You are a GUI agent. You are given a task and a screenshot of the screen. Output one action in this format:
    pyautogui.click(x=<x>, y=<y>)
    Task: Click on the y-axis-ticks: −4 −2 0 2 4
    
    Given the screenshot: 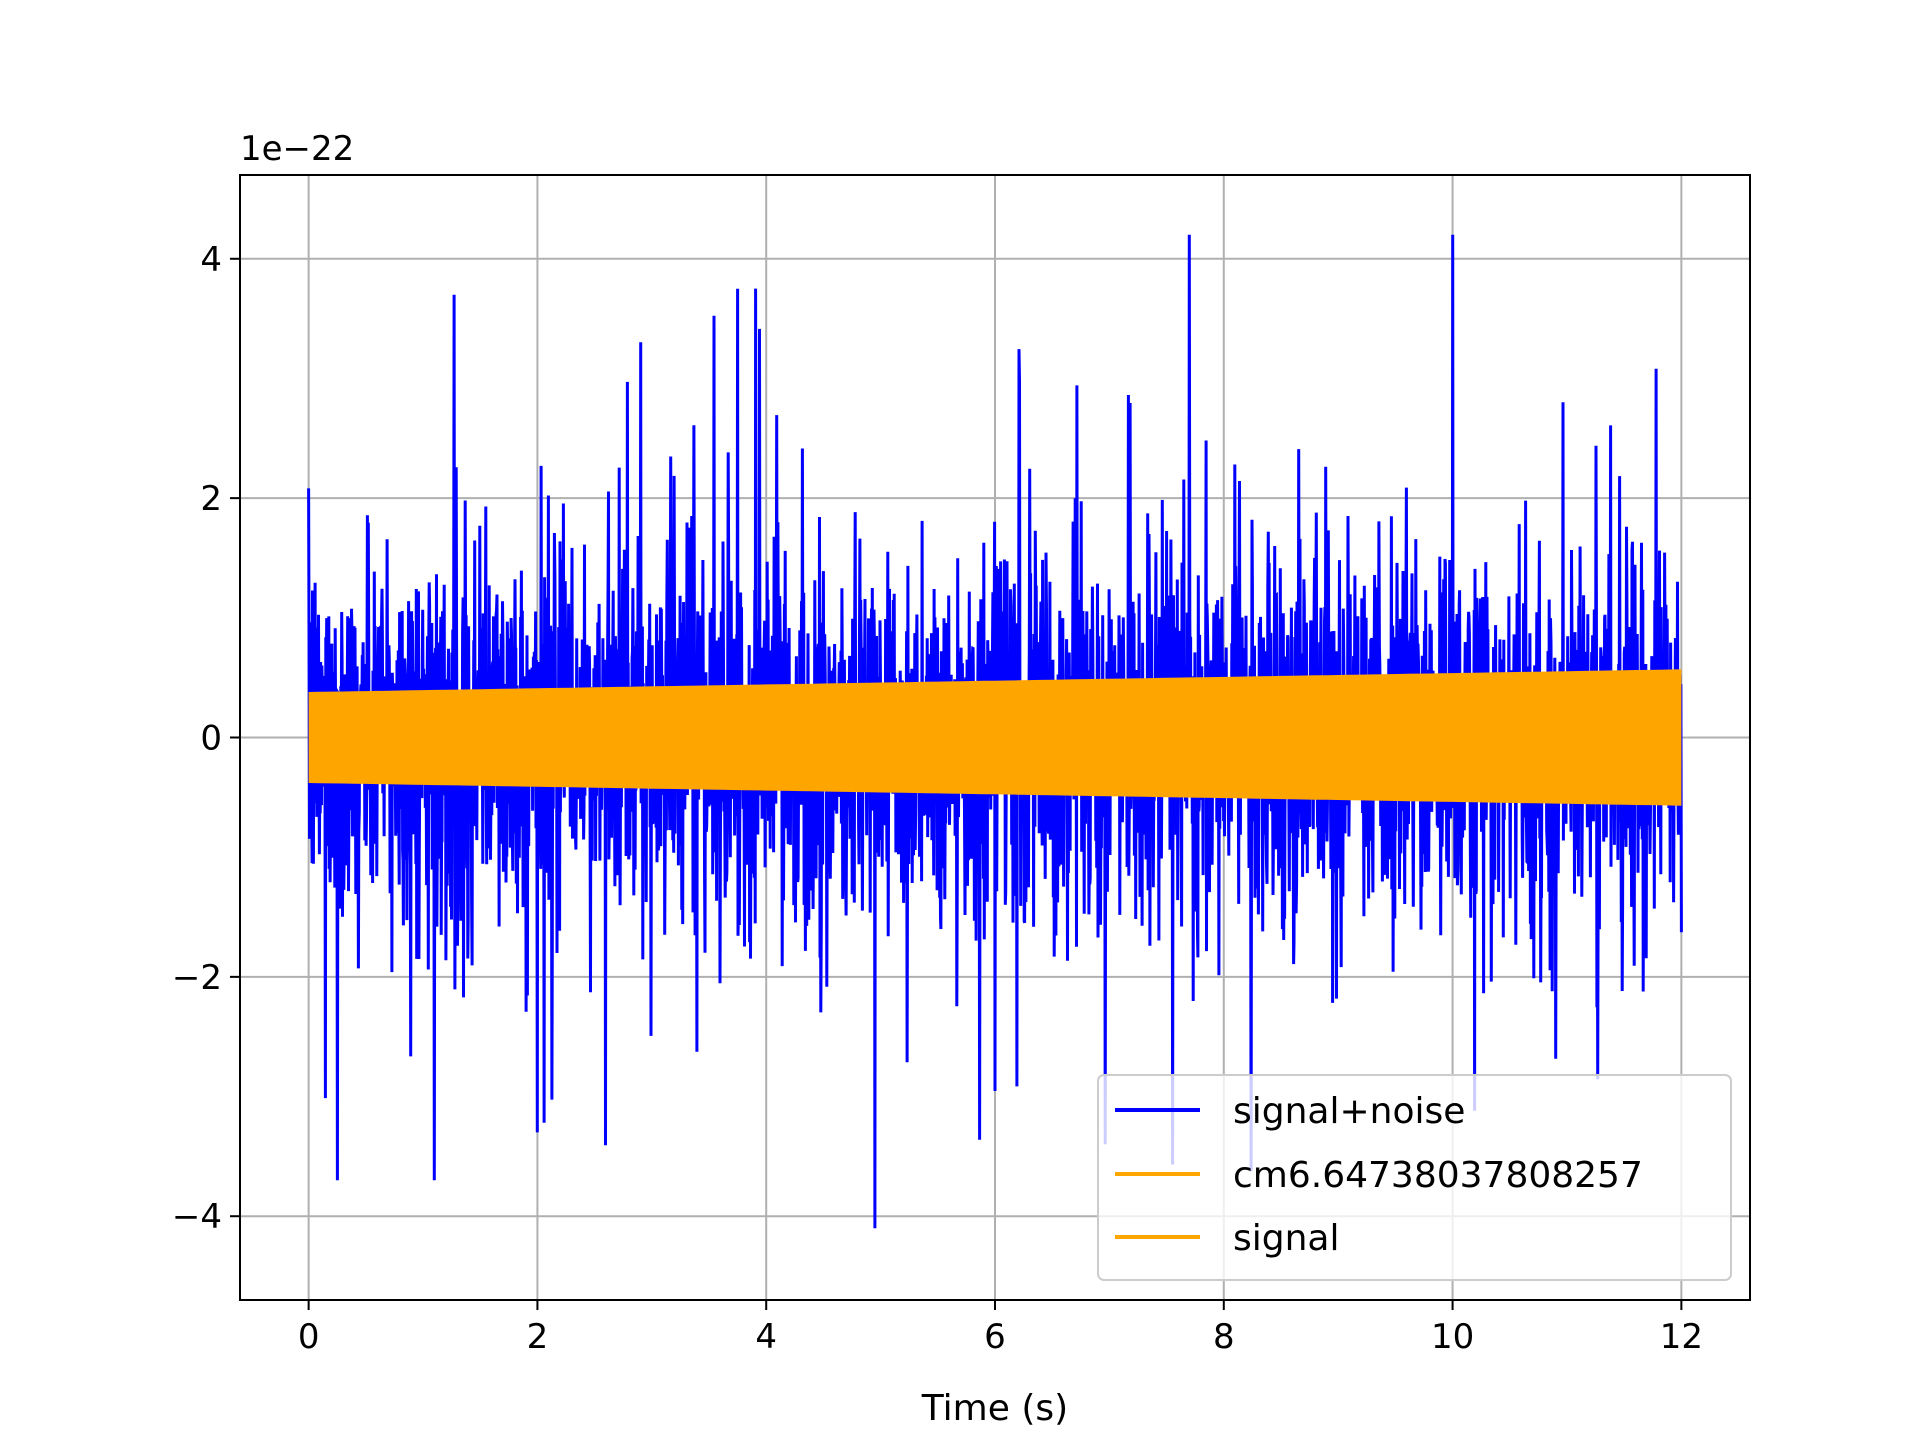 What is the action you would take?
    pyautogui.click(x=206, y=738)
    